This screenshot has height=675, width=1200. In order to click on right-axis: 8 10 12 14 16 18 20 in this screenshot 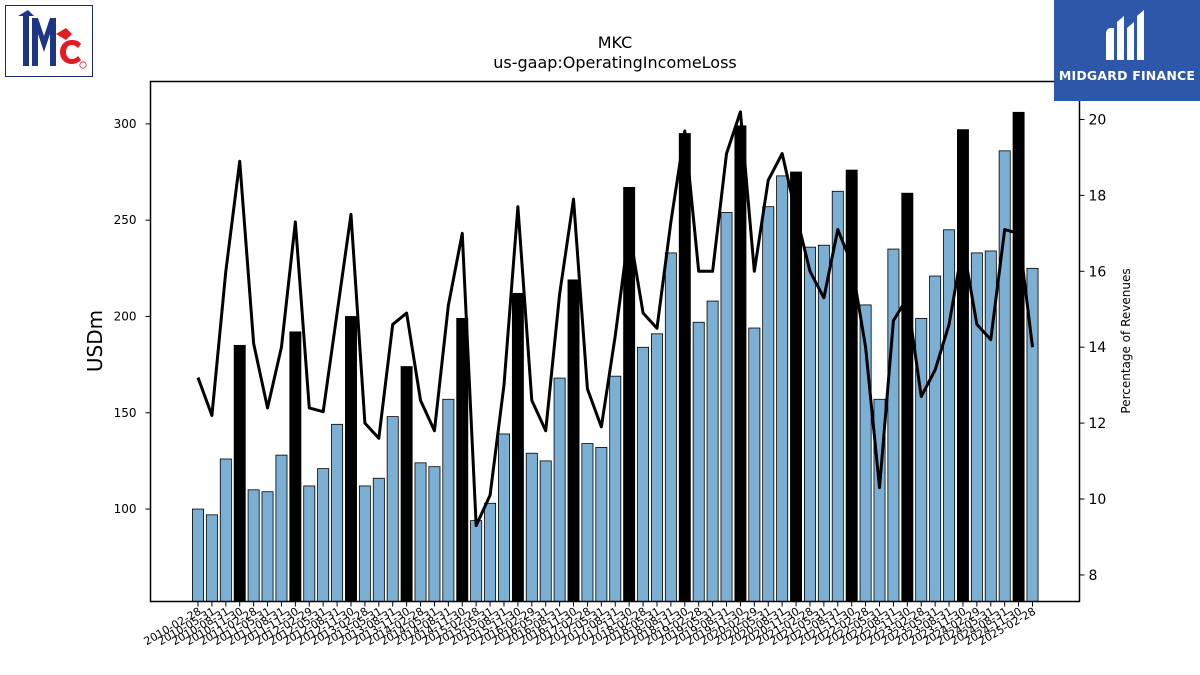, I will do `click(1093, 348)`.